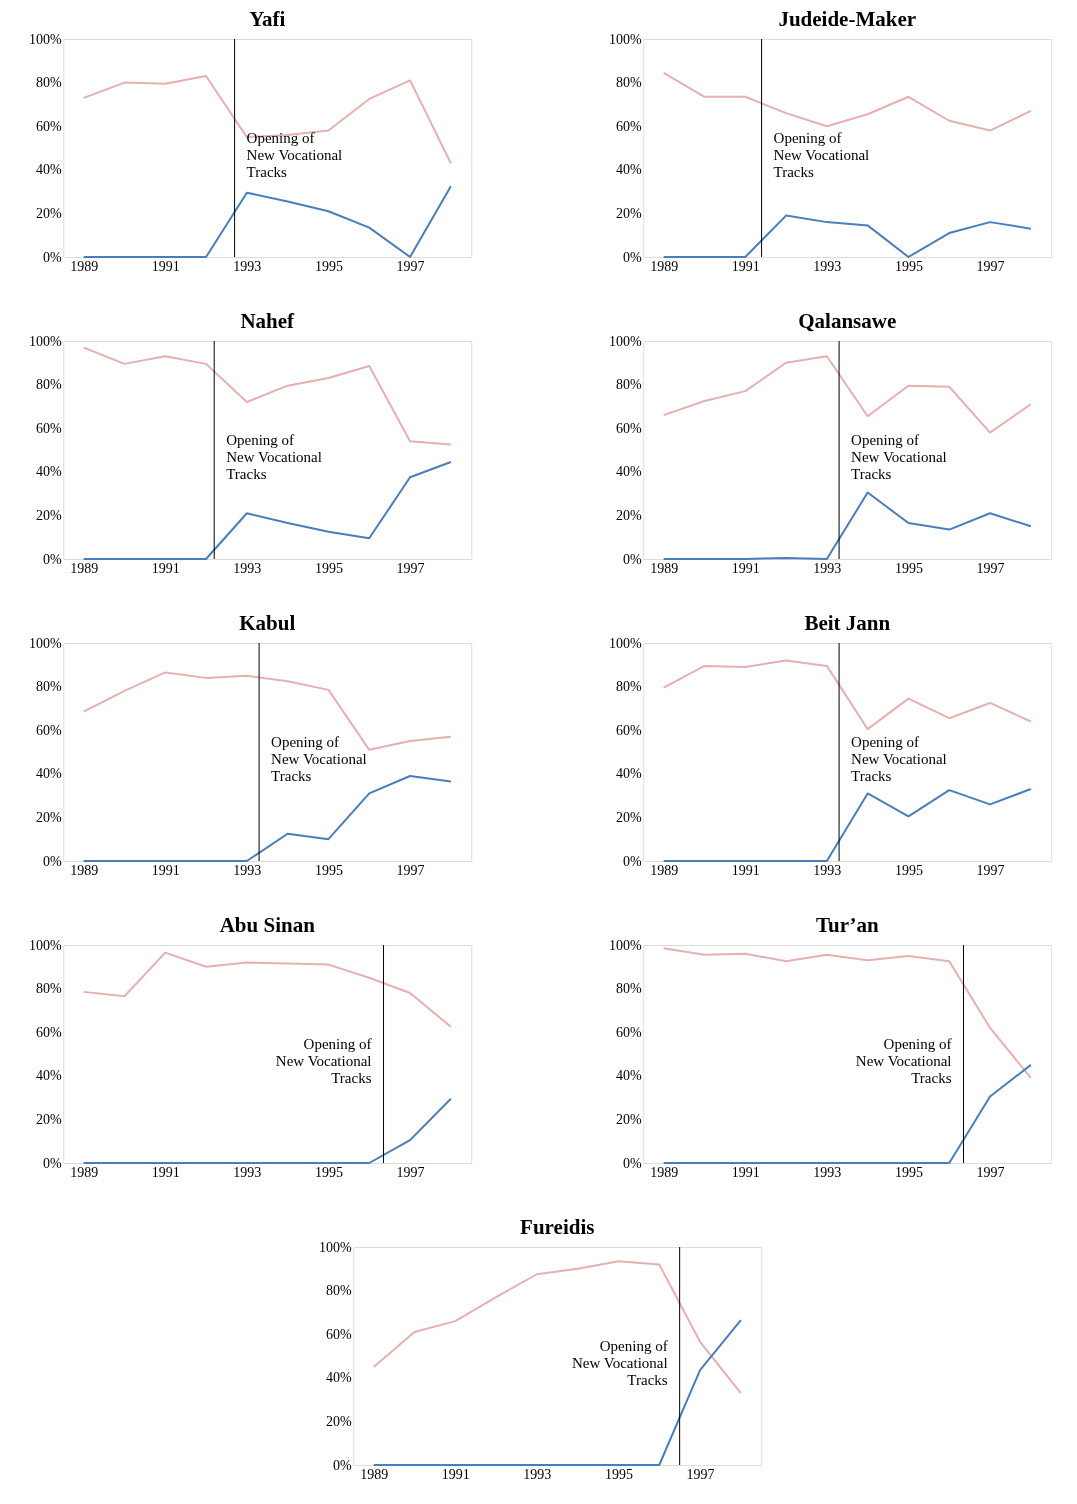  I want to click on chart-title: Fureidis, so click(557, 1227).